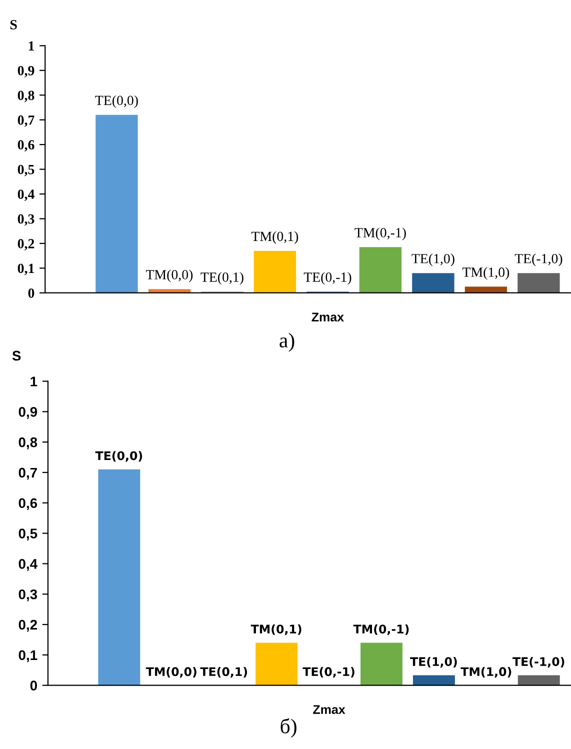 The image size is (571, 749). What do you see at coordinates (223, 672) in the screenshot?
I see `text: TE(0,1)` at bounding box center [223, 672].